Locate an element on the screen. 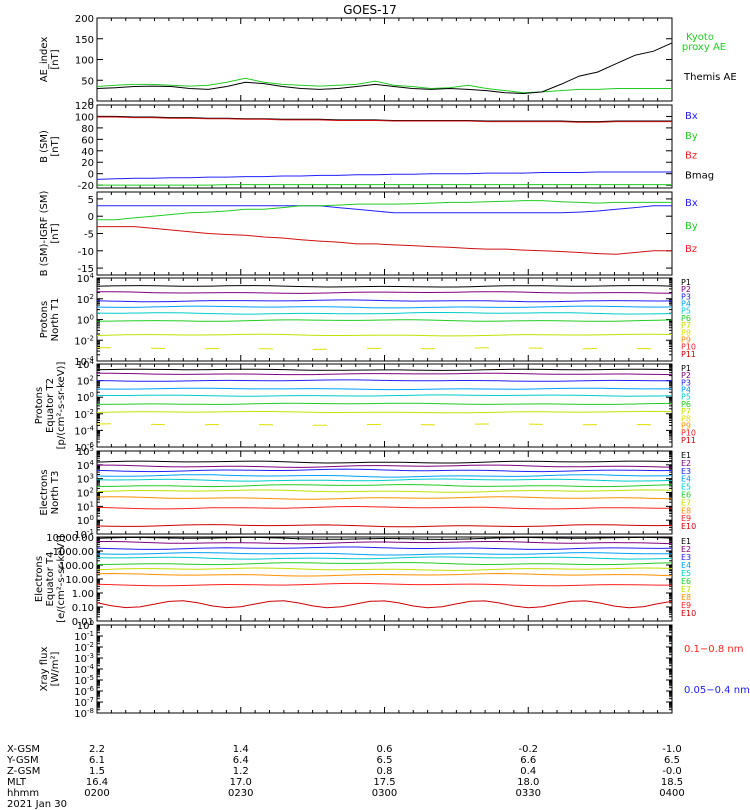 The image size is (750, 810). y-tick-label: 10⁻⁷ is located at coordinates (84, 702).